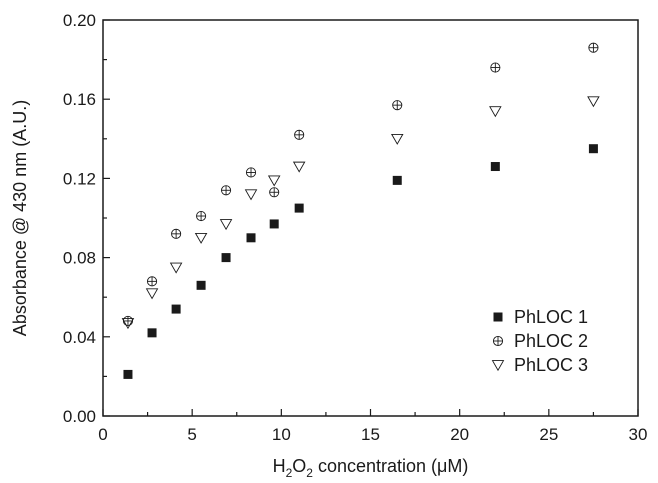  What do you see at coordinates (638, 434) in the screenshot?
I see `x-tick-label: 30` at bounding box center [638, 434].